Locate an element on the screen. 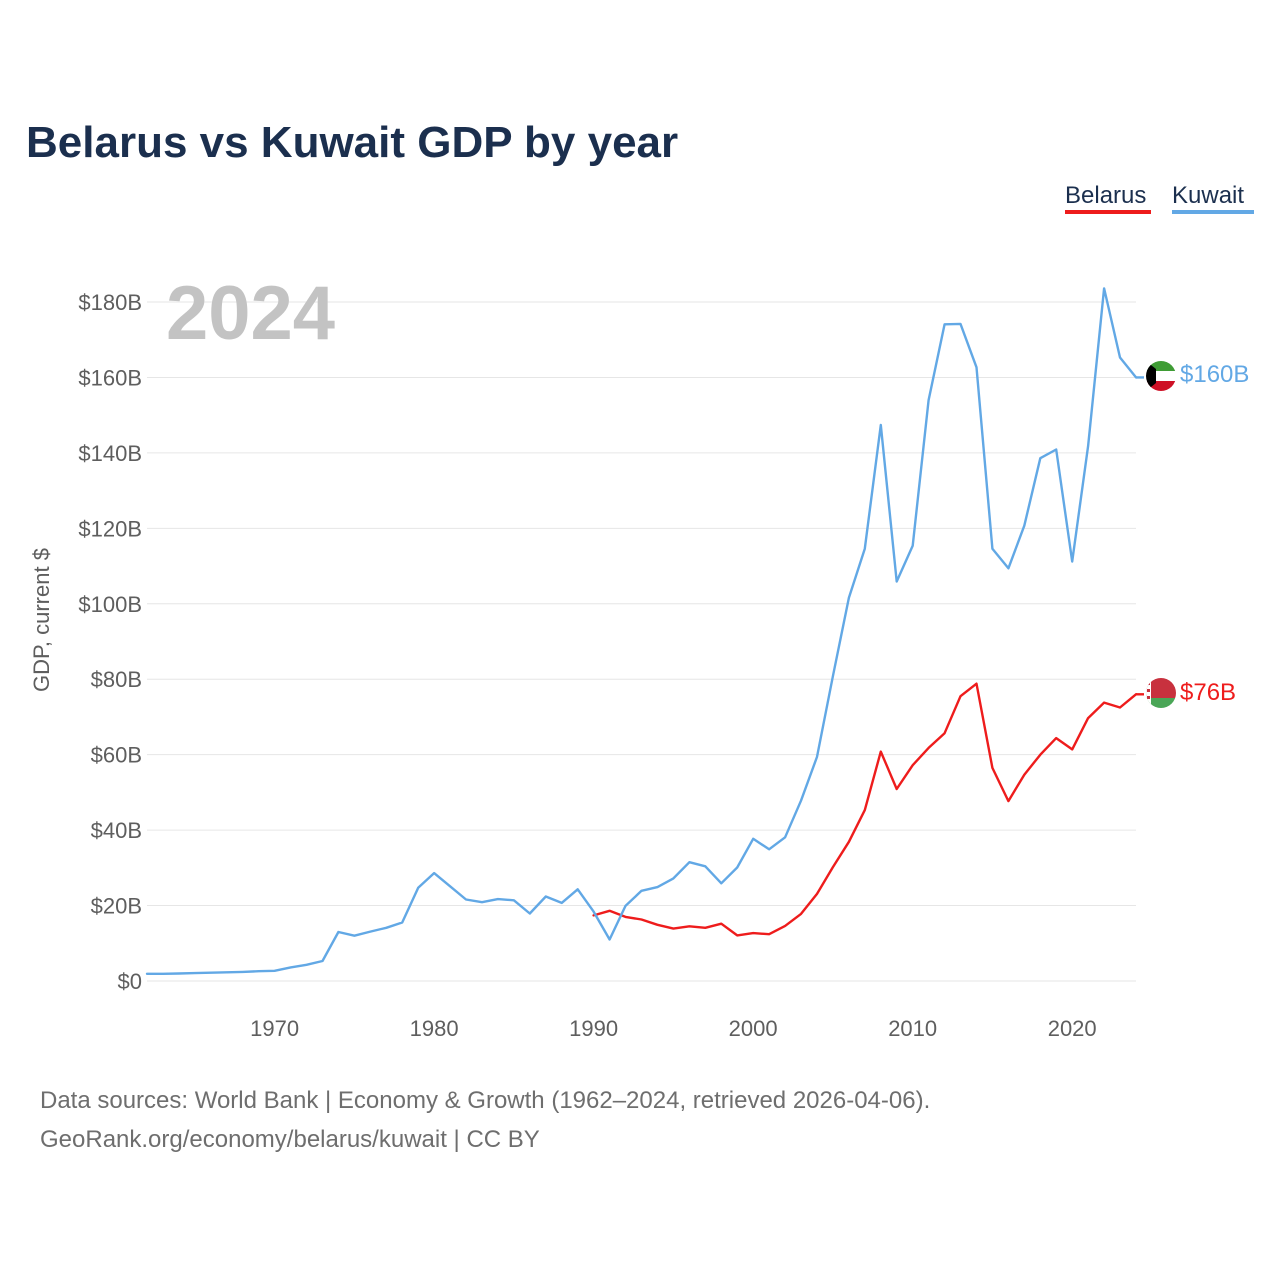 This screenshot has height=1280, width=1280. year-watermark: 2024 is located at coordinates (250, 313).